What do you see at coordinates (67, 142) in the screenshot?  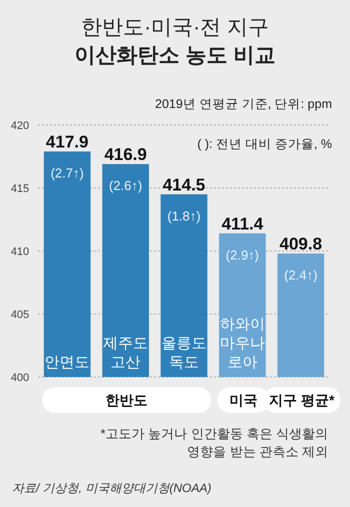 I see `data-label: 417.9` at bounding box center [67, 142].